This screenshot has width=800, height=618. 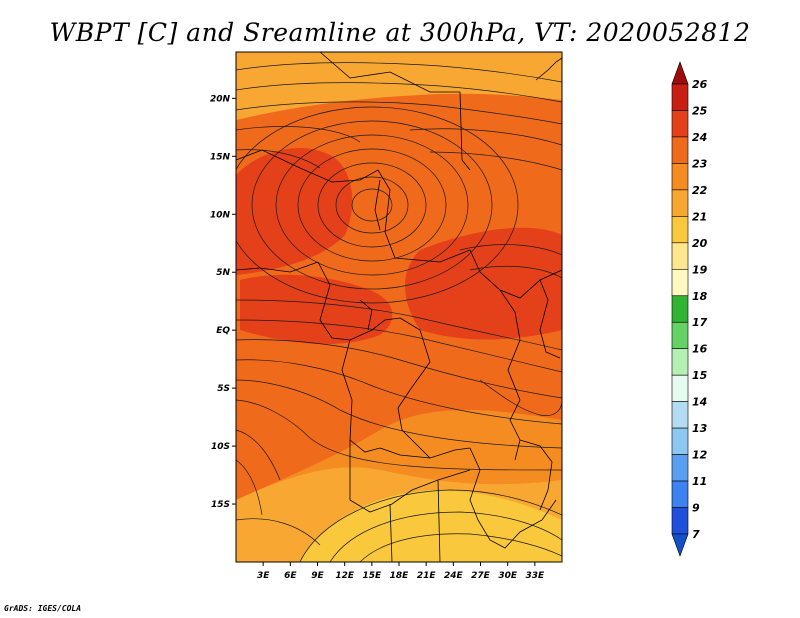 What do you see at coordinates (700, 428) in the screenshot?
I see `colorbar-level-label: 13` at bounding box center [700, 428].